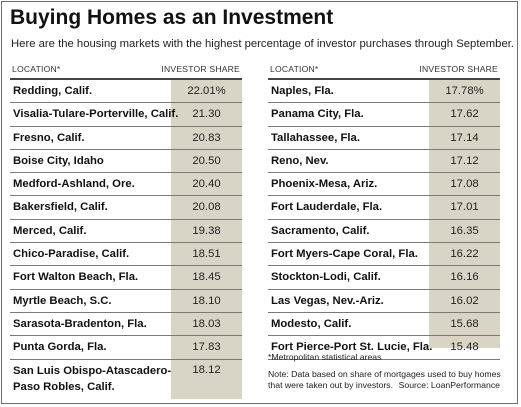  I want to click on share-cell: 17.12, so click(464, 160).